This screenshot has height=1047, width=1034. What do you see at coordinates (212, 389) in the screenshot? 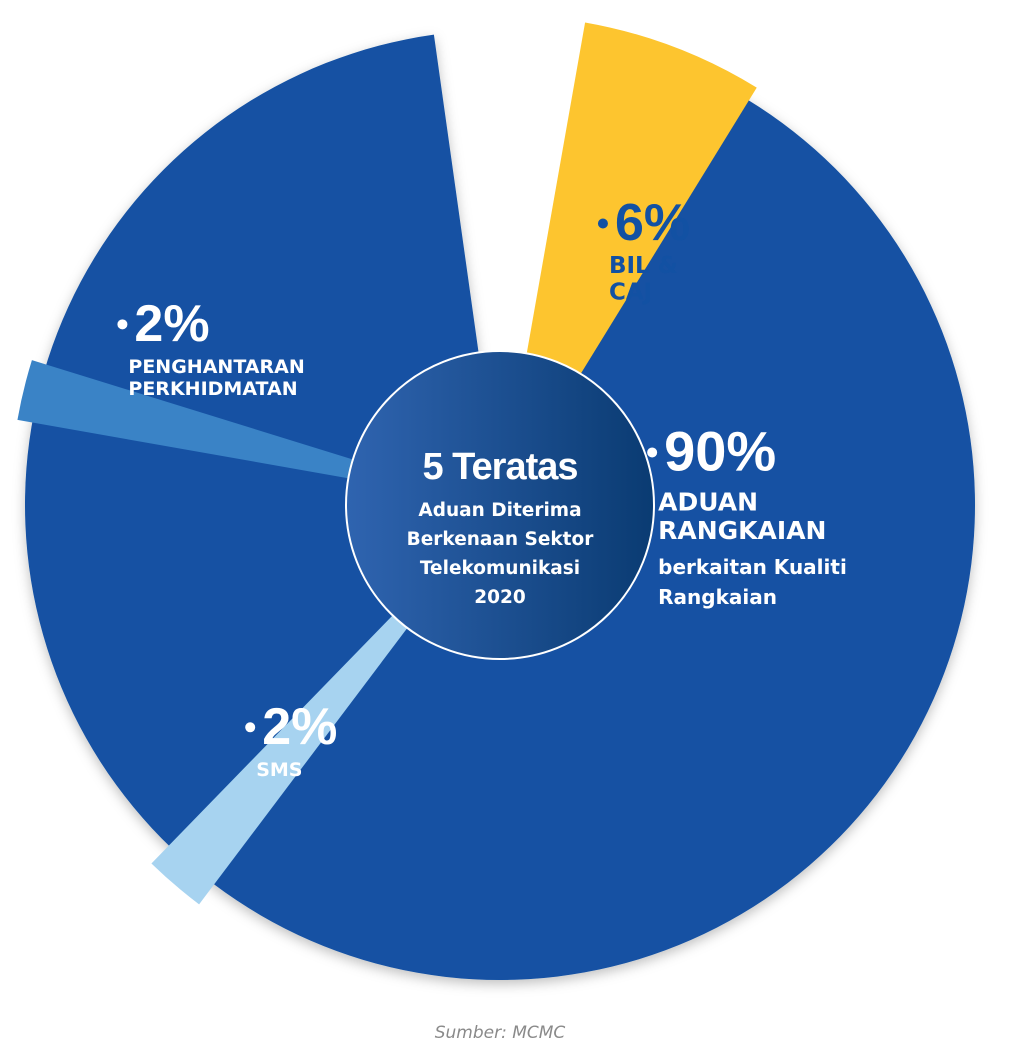
I see `name-label-penghantaran-perkhidmatan-2: PERKHIDMATAN` at bounding box center [212, 389].